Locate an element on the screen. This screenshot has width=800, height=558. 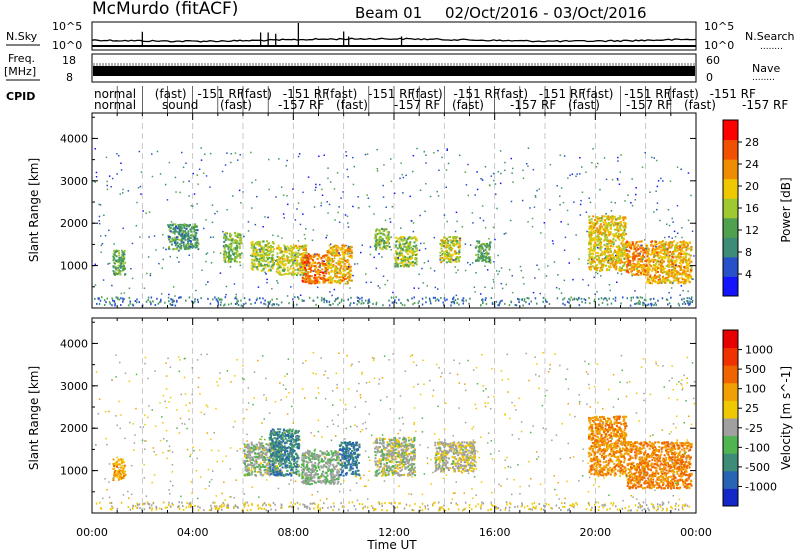
y-tick-label: 3000 is located at coordinates (74, 181).